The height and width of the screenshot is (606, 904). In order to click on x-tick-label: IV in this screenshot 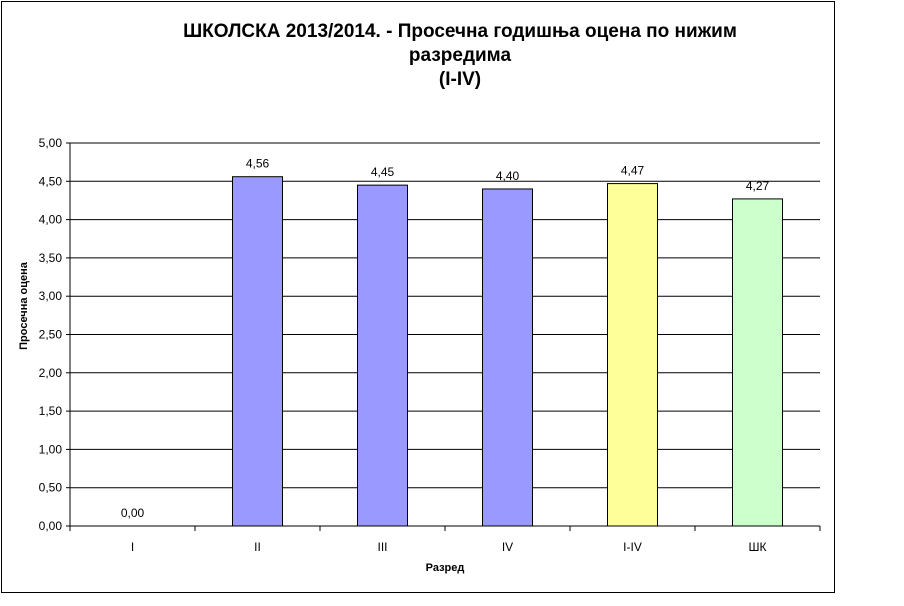, I will do `click(507, 547)`.